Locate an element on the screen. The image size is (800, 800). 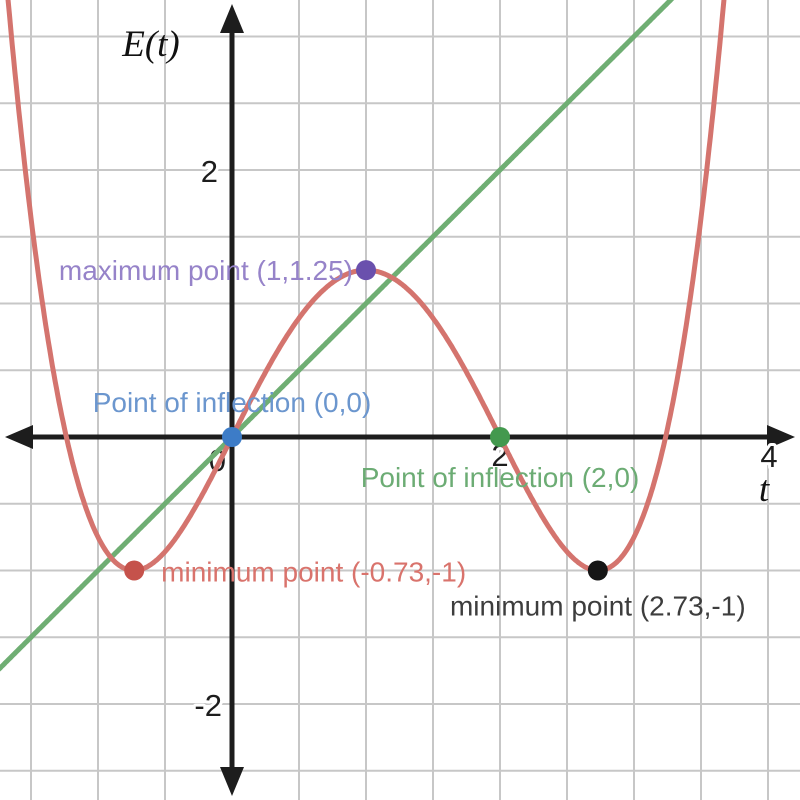
minimum-point-right-dot is located at coordinates (597, 570).